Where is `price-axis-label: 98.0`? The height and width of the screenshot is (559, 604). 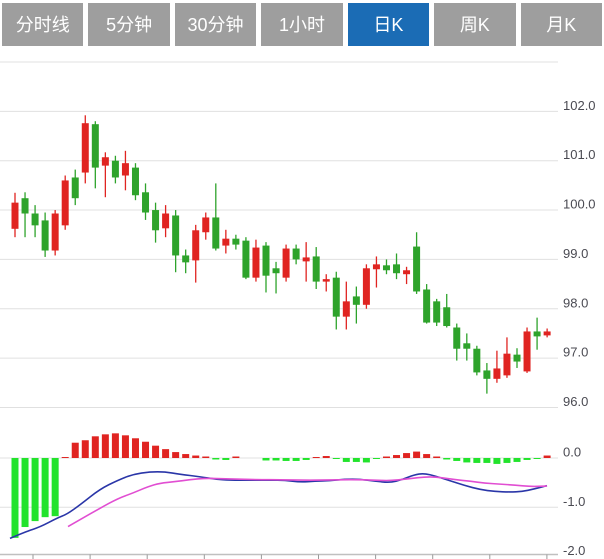 price-axis-label: 98.0 is located at coordinates (575, 302).